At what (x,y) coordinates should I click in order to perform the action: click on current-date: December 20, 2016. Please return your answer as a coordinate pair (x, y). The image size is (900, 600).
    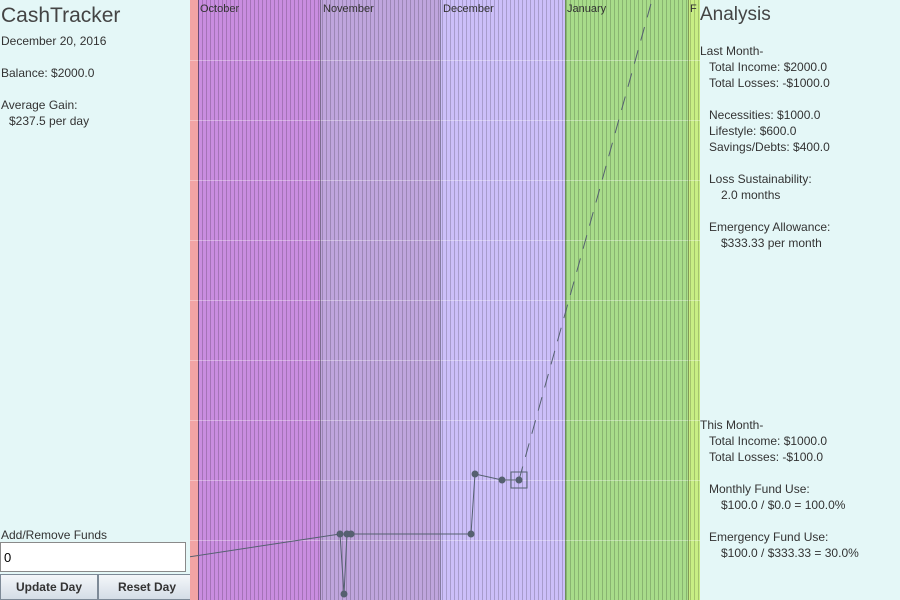
    Looking at the image, I should click on (54, 41).